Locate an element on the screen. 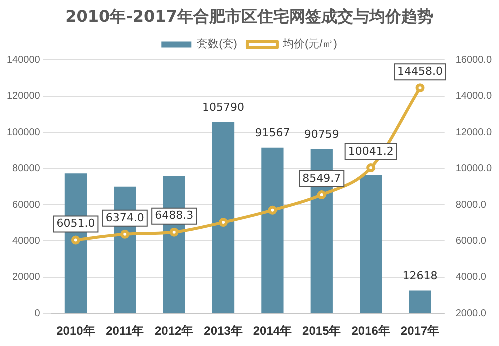  x-tick-label: 2012年 is located at coordinates (174, 331).